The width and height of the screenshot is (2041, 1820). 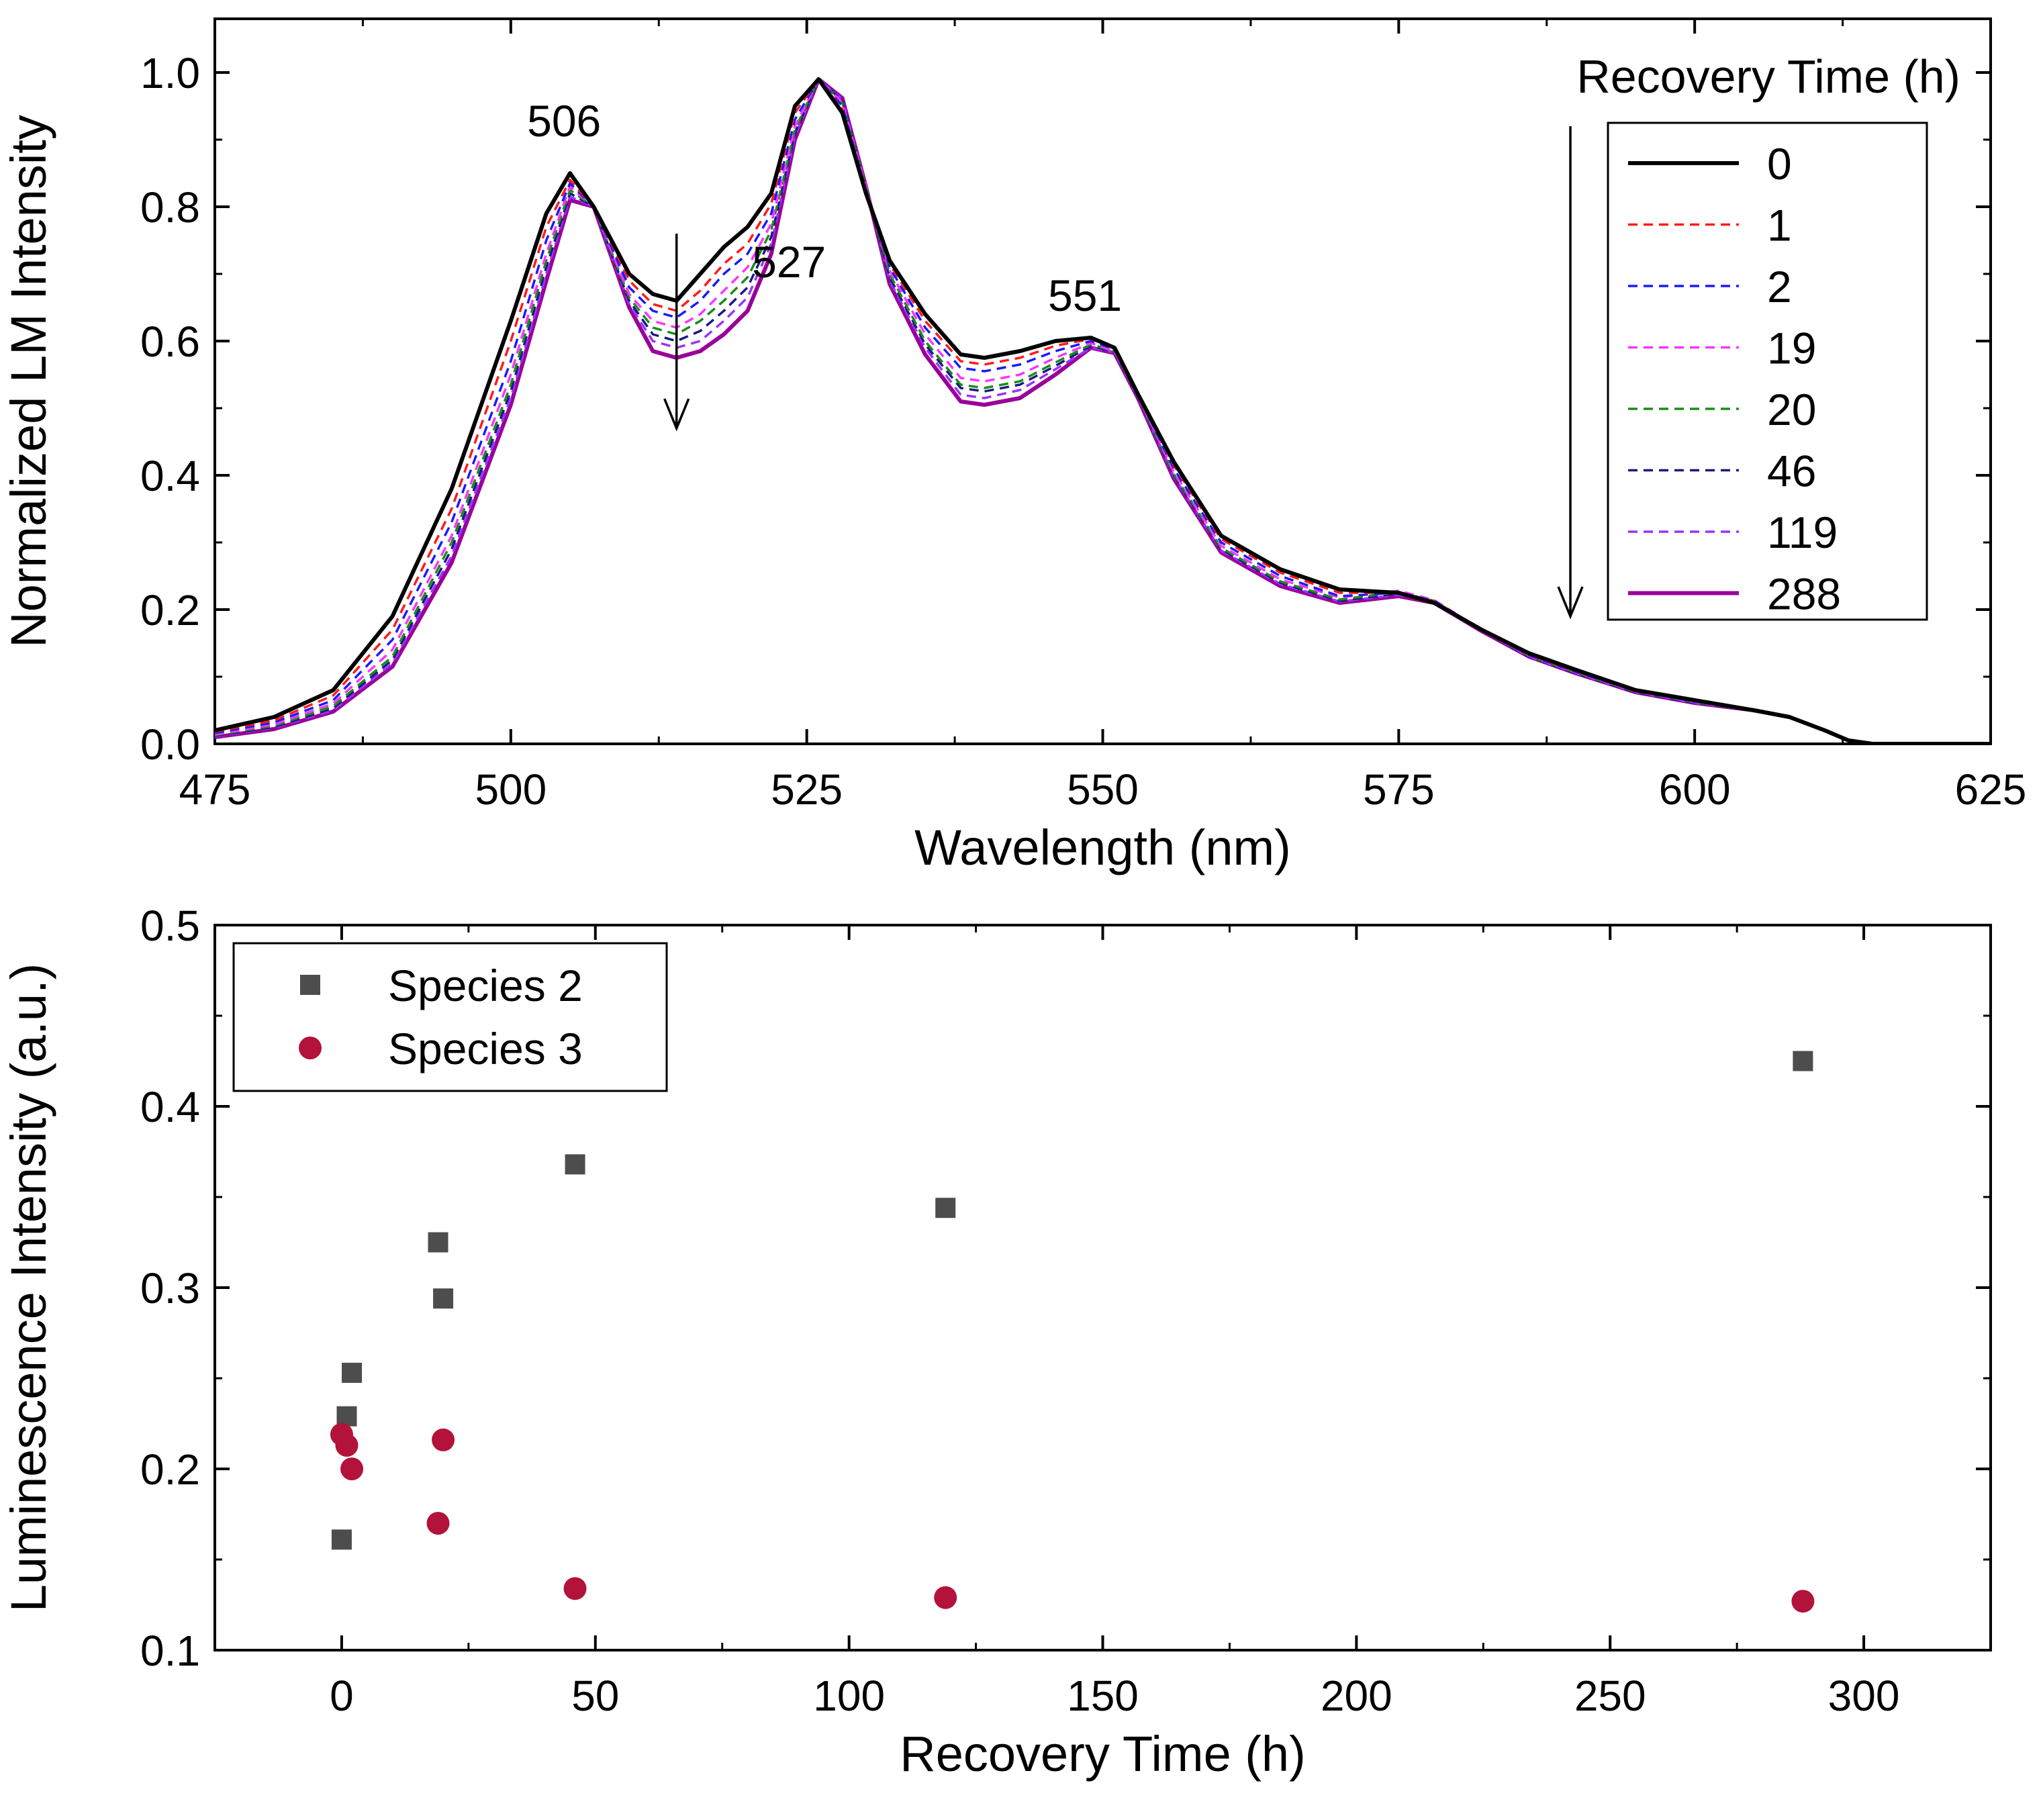 What do you see at coordinates (1791, 471) in the screenshot?
I see `legend-label-46: 46` at bounding box center [1791, 471].